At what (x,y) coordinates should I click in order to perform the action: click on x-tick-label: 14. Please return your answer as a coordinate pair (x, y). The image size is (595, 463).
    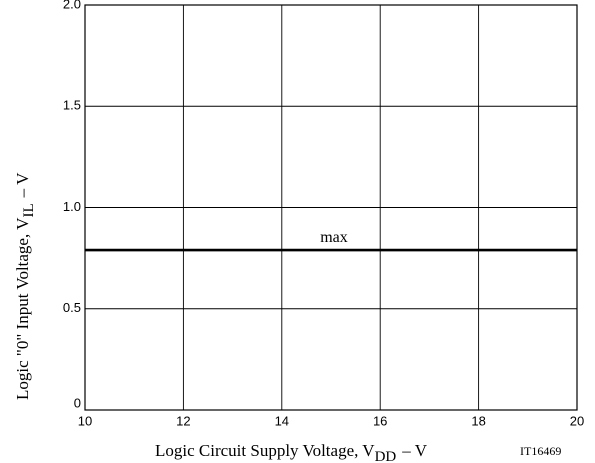
    Looking at the image, I should click on (282, 420).